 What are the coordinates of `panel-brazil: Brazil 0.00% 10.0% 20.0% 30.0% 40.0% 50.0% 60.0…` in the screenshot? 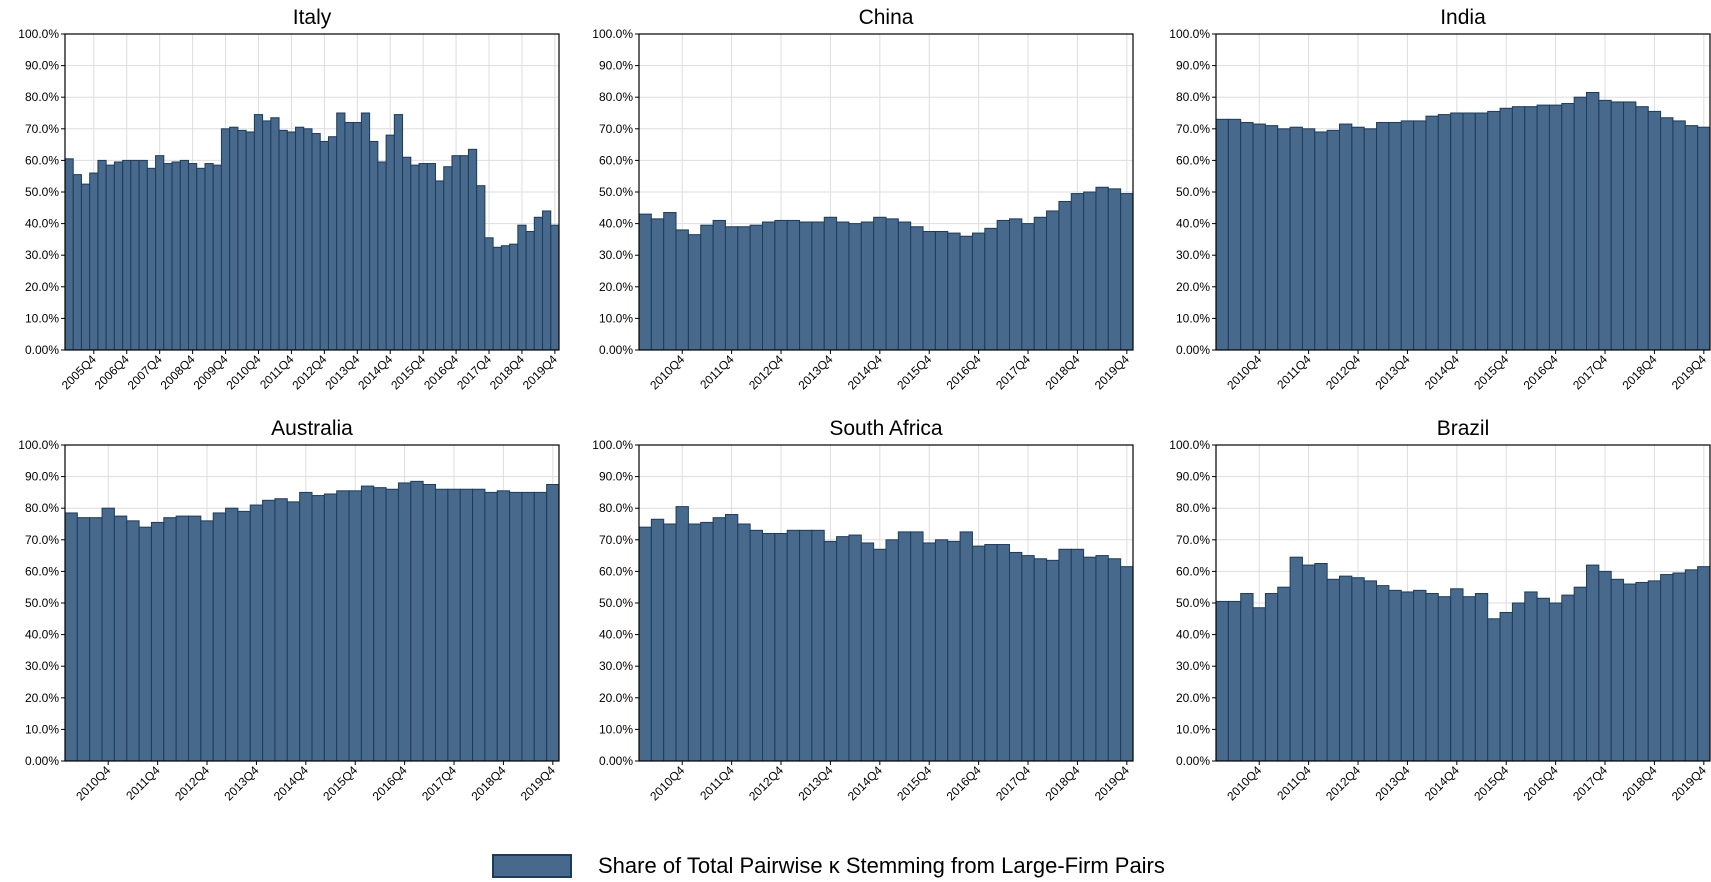 It's located at (1440, 610).